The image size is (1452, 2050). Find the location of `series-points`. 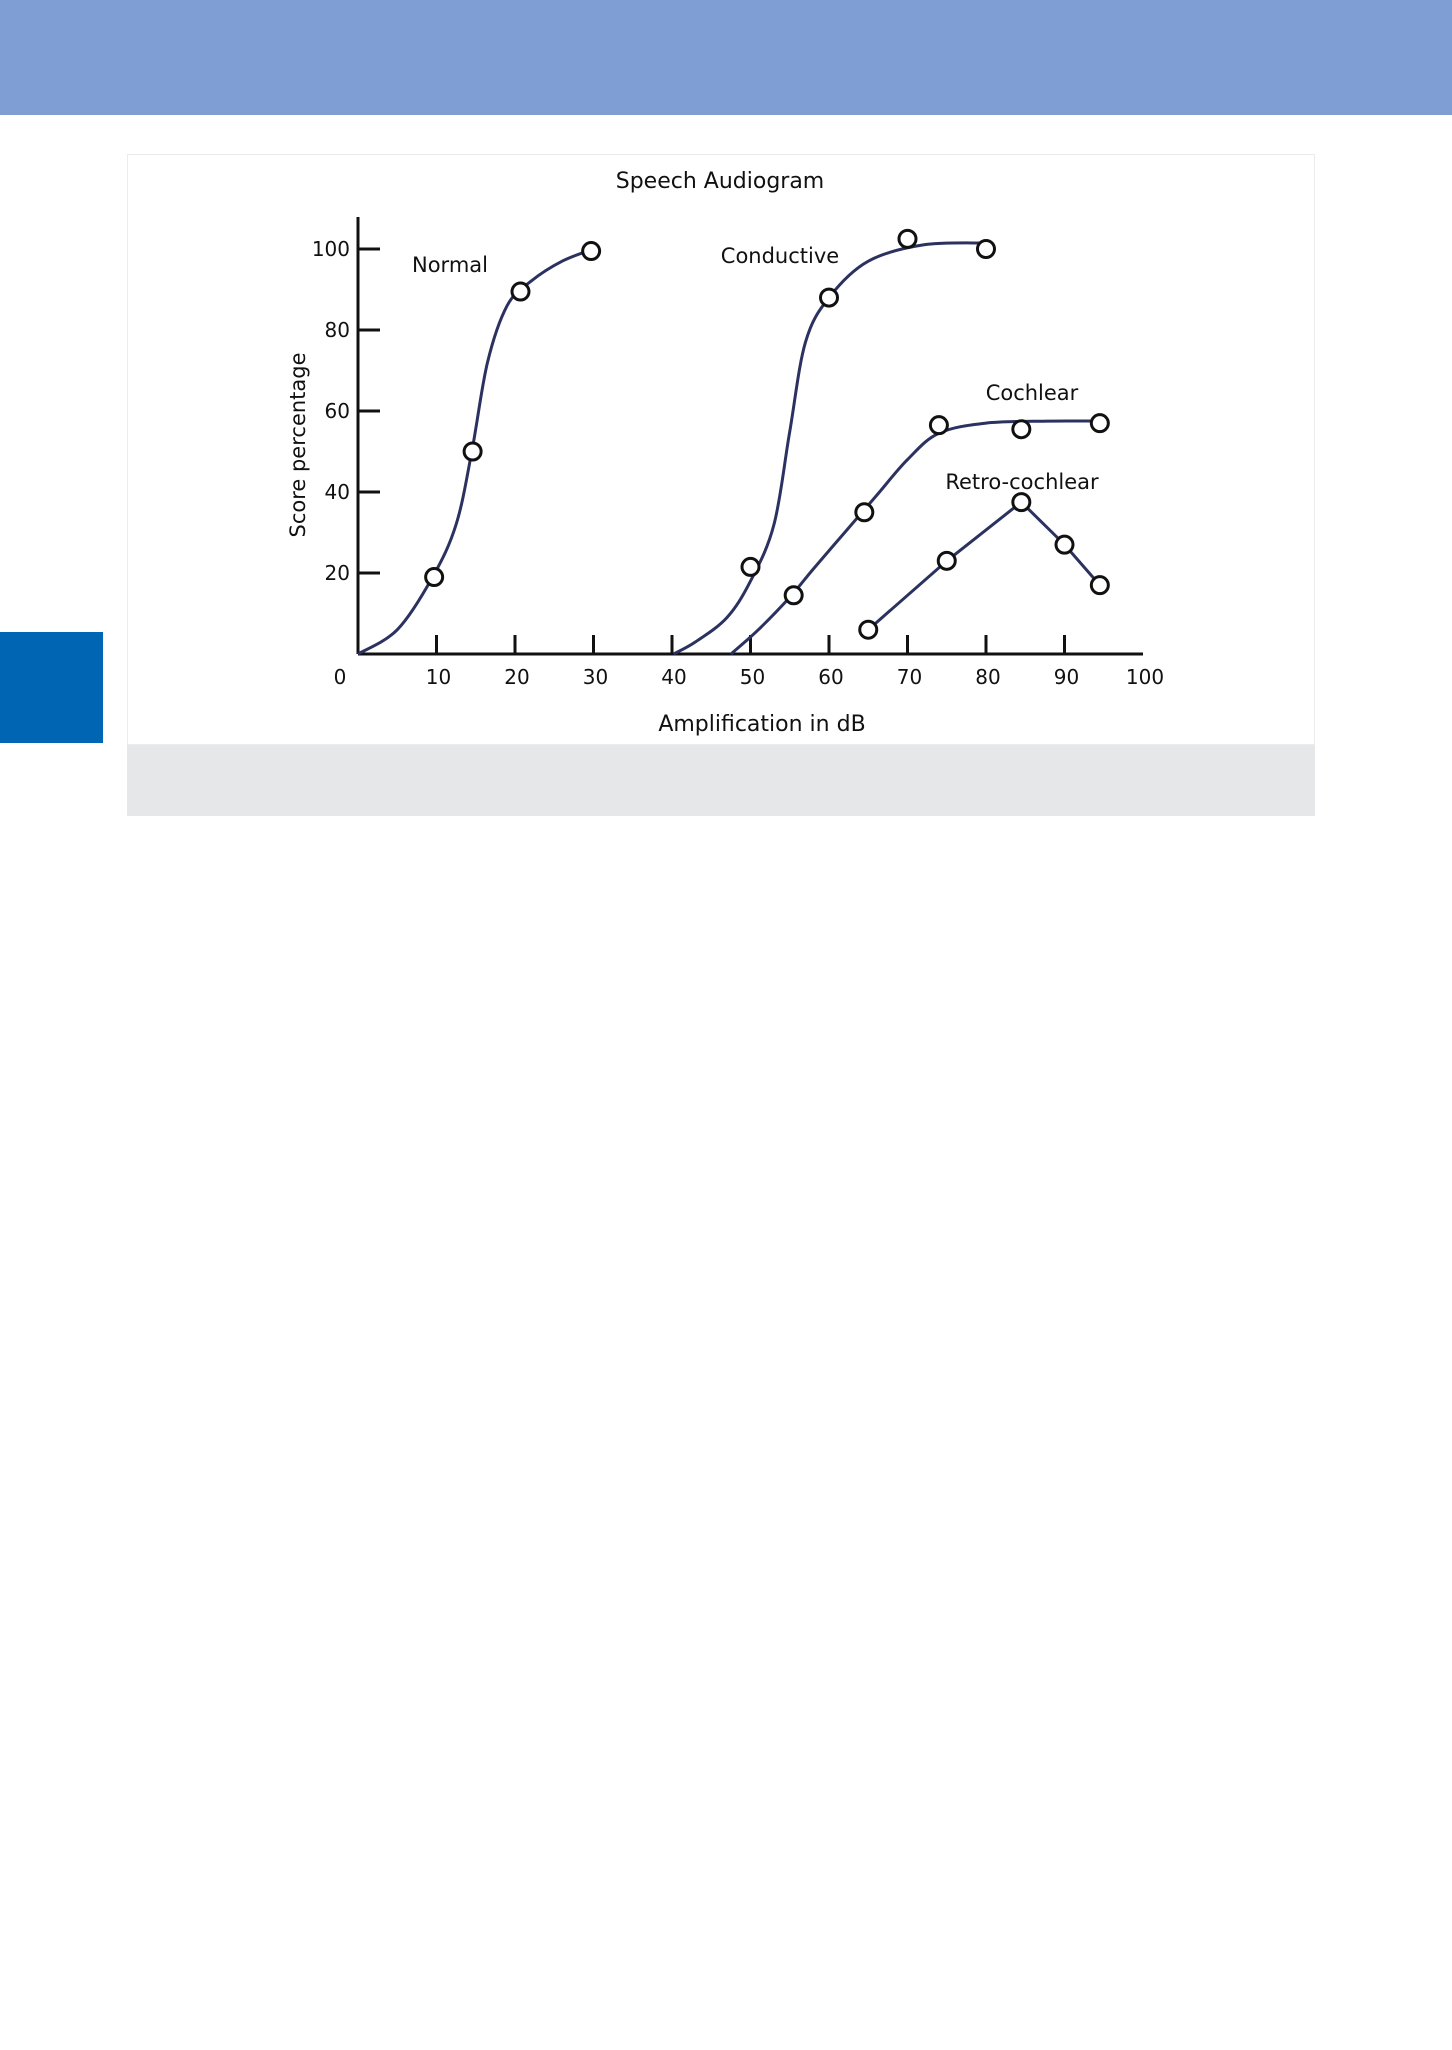

series-points is located at coordinates (767, 434).